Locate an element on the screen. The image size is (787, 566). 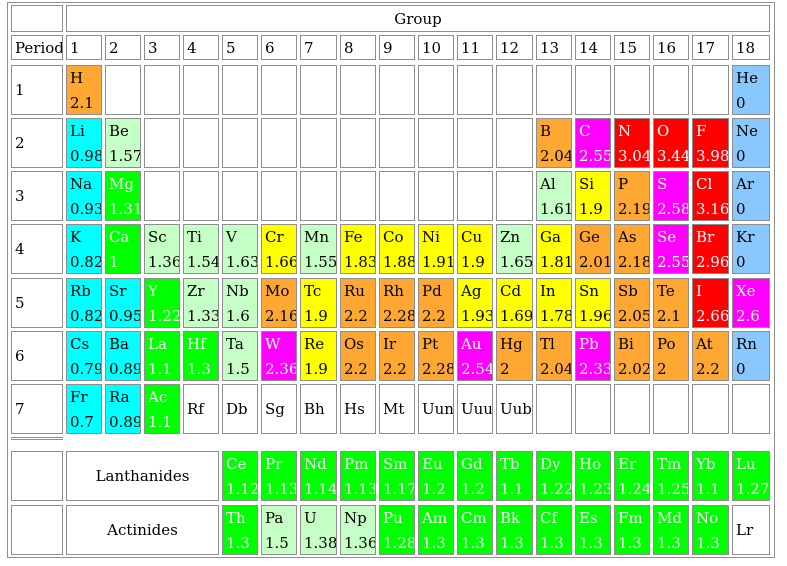
element-cell: Rh 2.28 is located at coordinates (397, 303).